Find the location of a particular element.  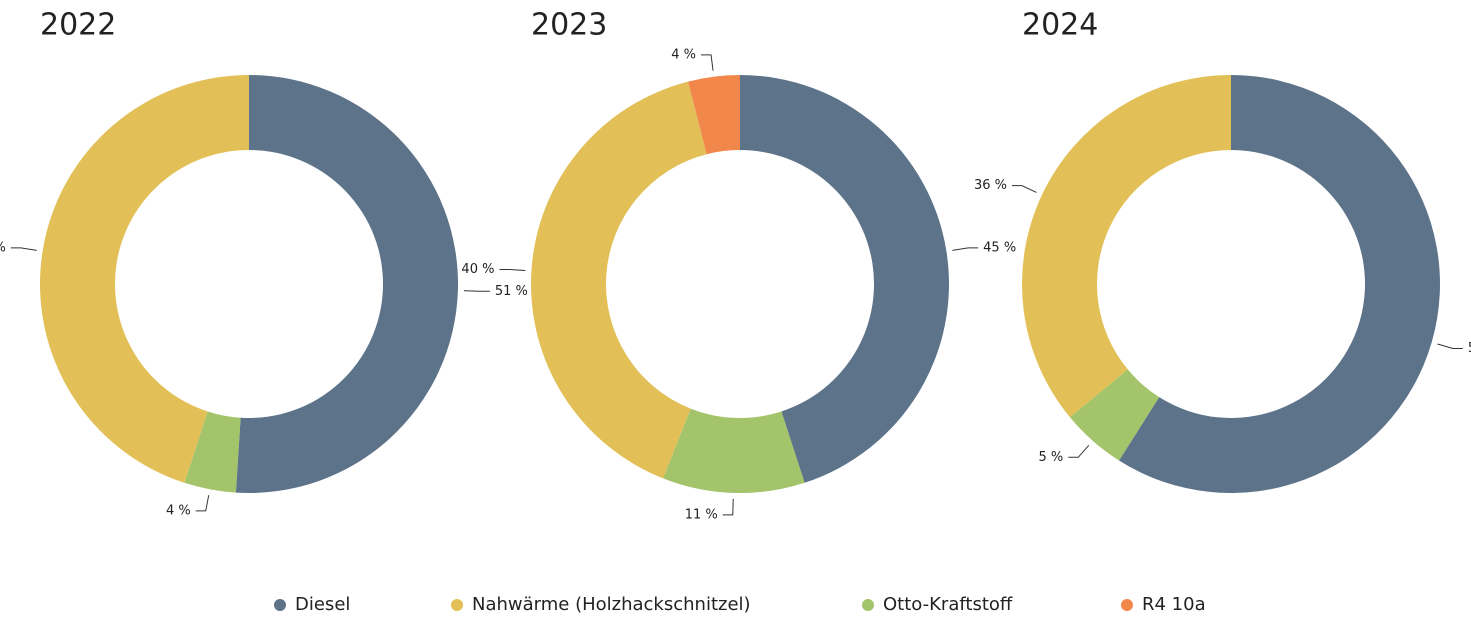

value-label: 11 % is located at coordinates (701, 514).